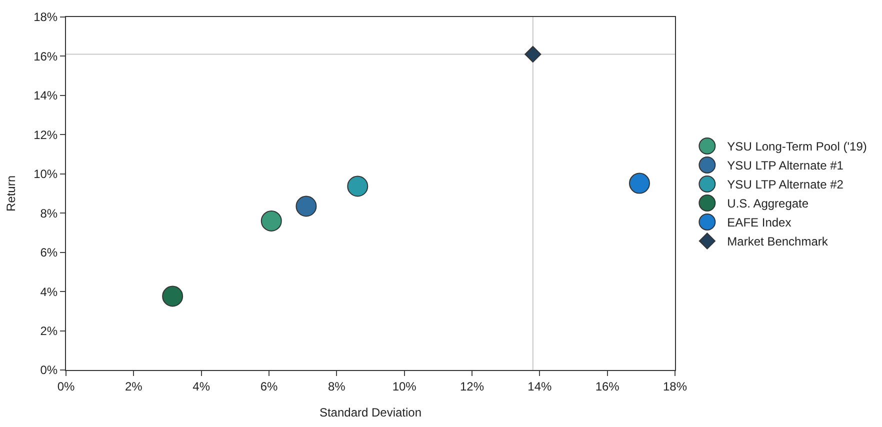 This screenshot has height=427, width=882. I want to click on x-tick-label: 2%, so click(134, 386).